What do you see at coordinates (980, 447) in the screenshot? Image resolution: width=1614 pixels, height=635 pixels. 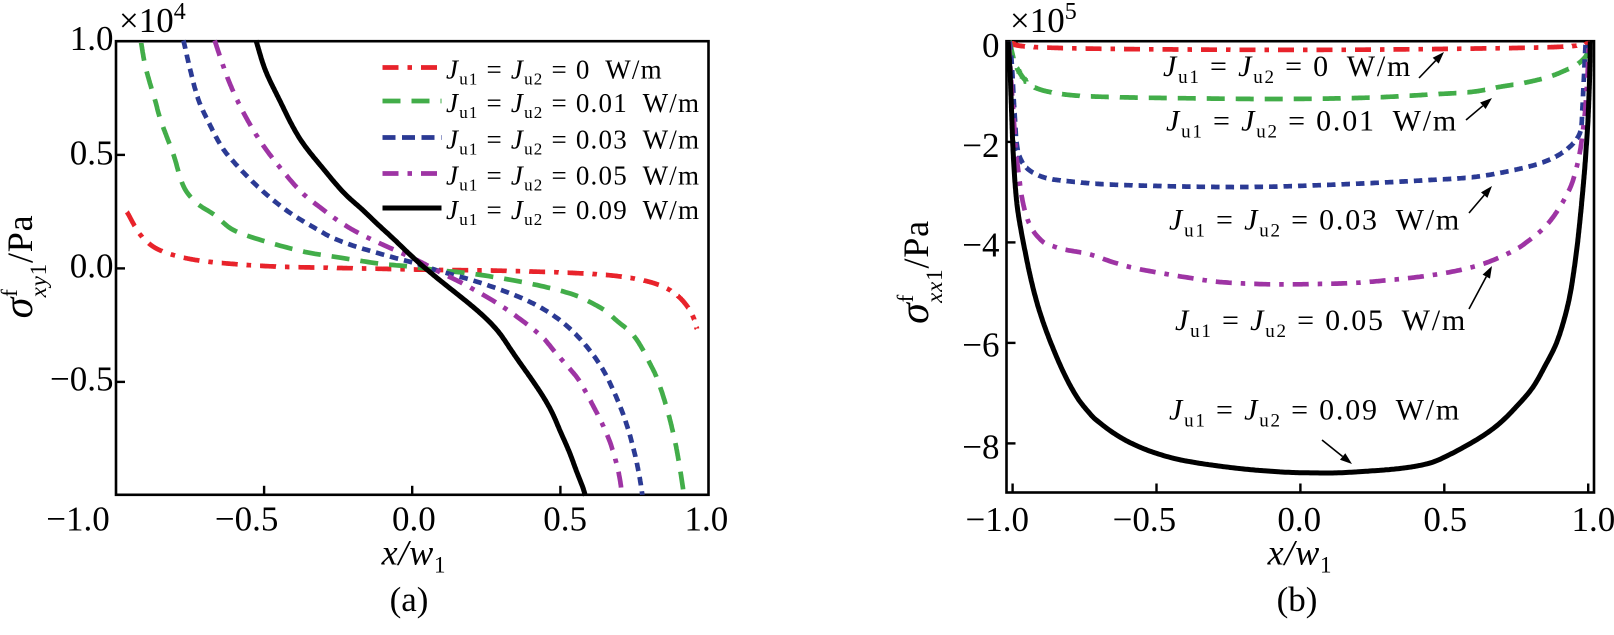 I see `svg-text: −8` at bounding box center [980, 447].